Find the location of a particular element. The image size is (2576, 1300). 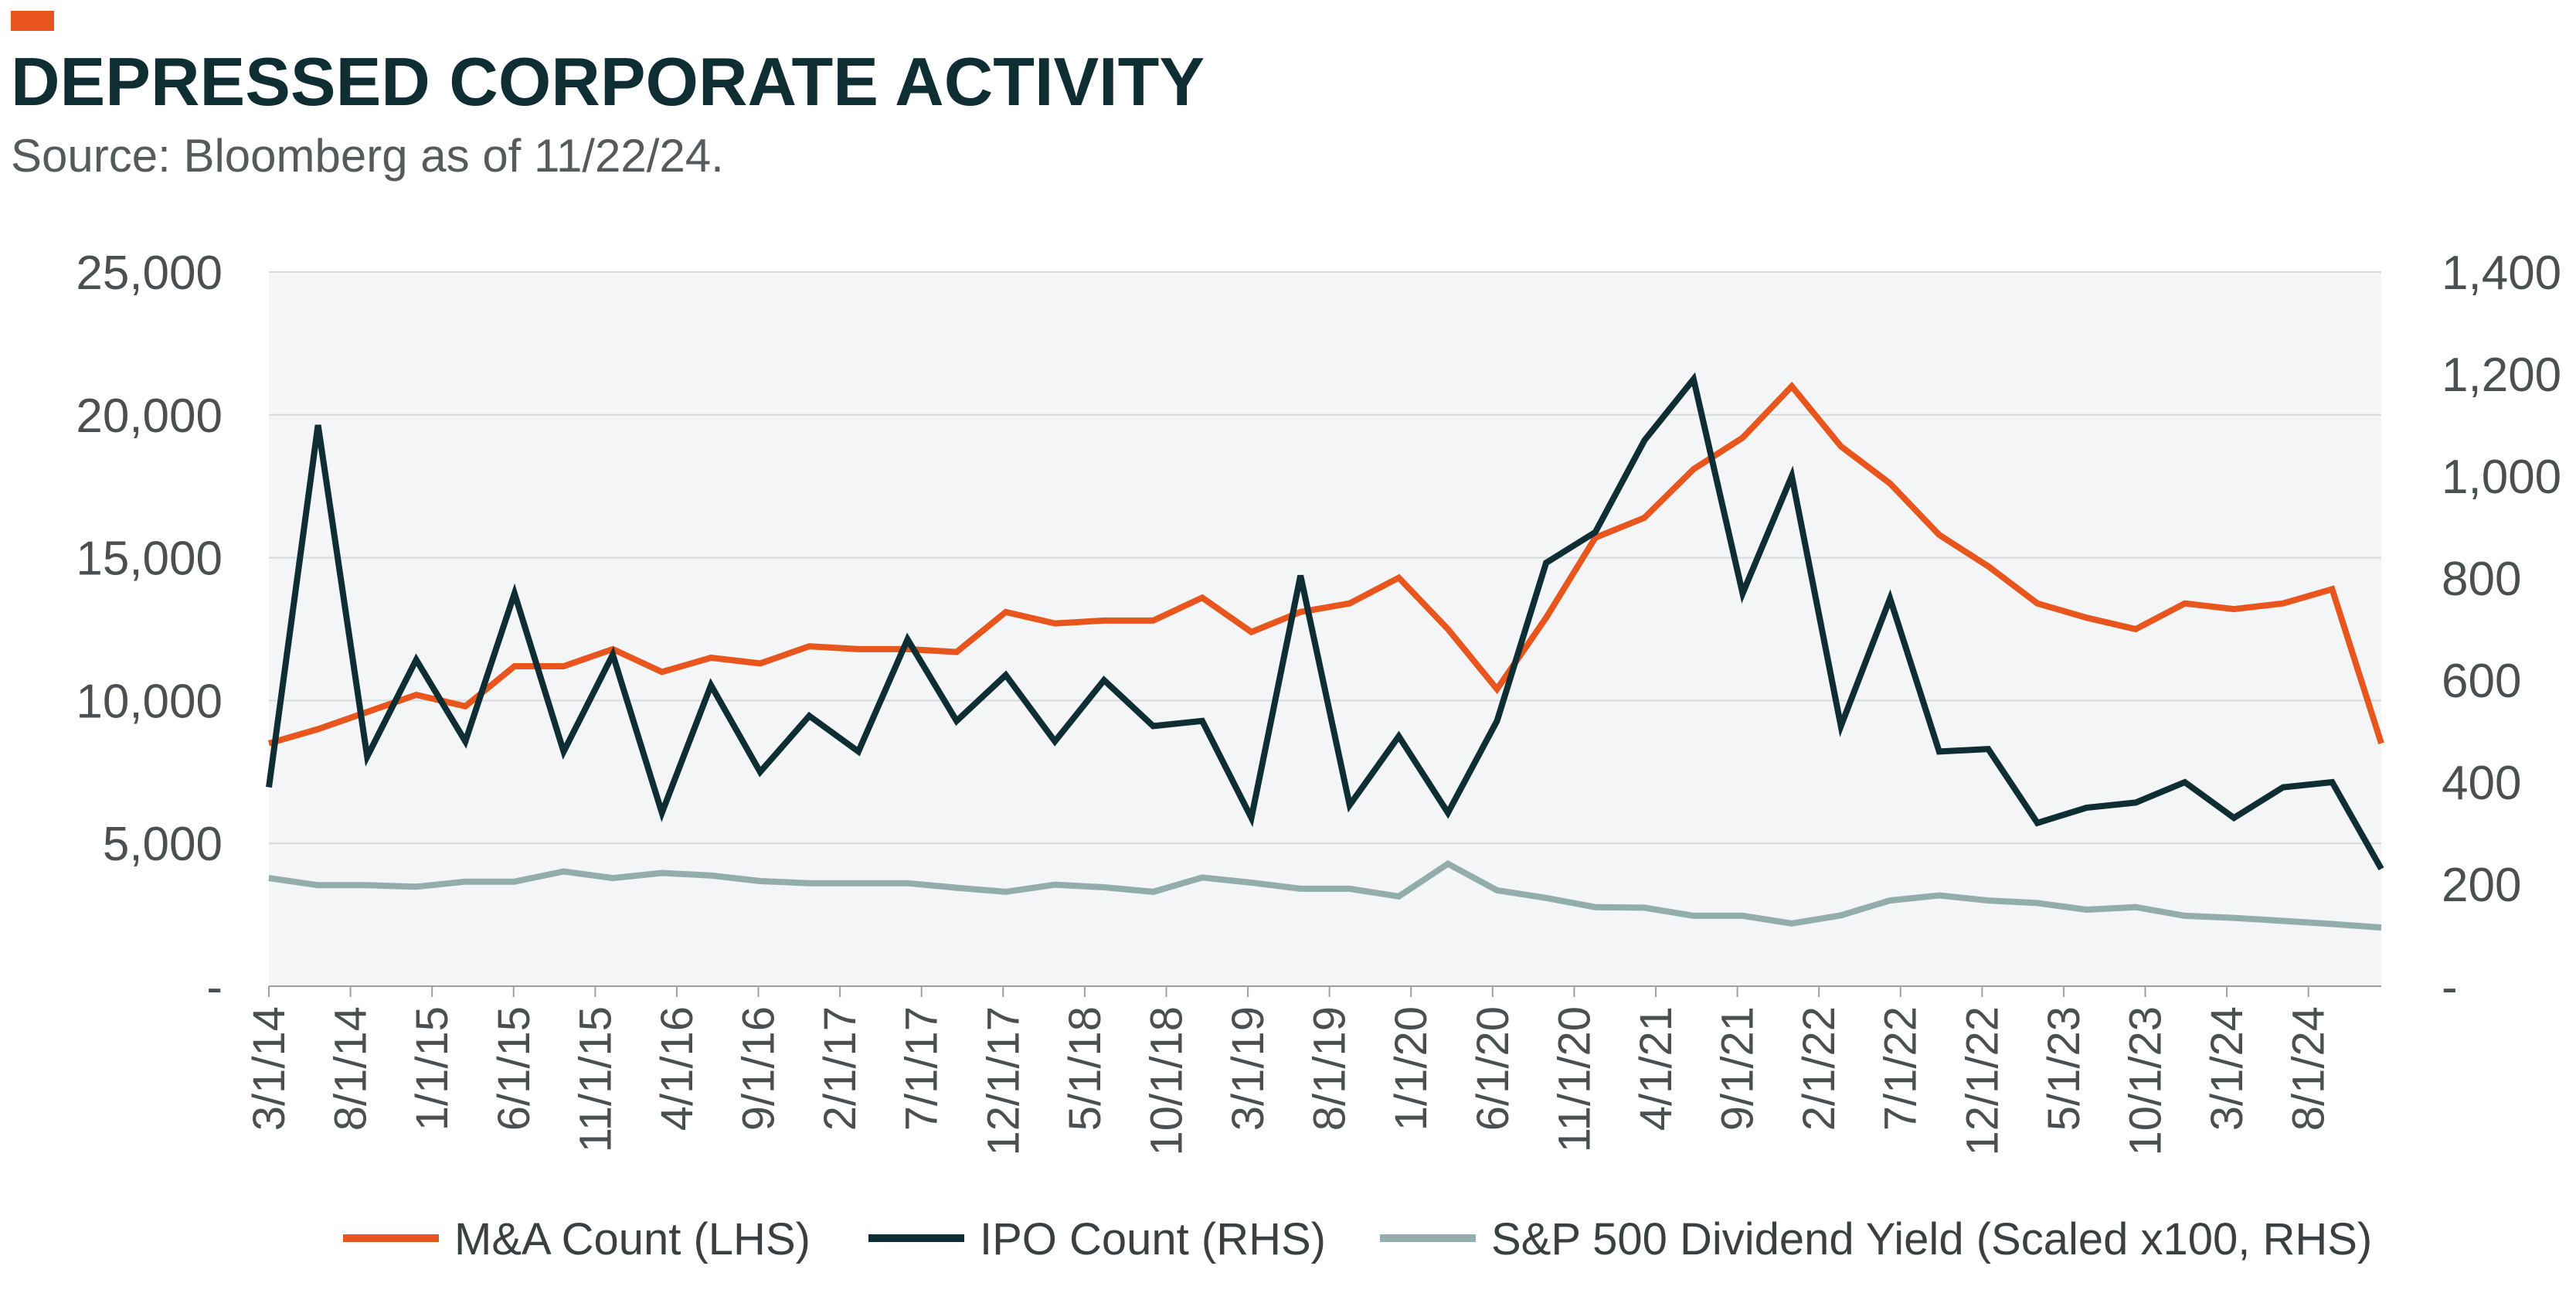

left-tick-label: 20,000 is located at coordinates (149, 416).